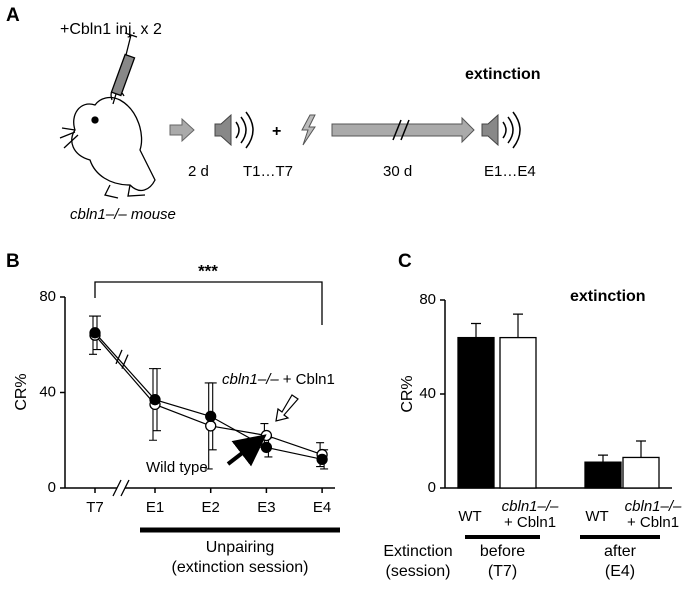  I want to click on x-tick-label: E4, so click(322, 507).